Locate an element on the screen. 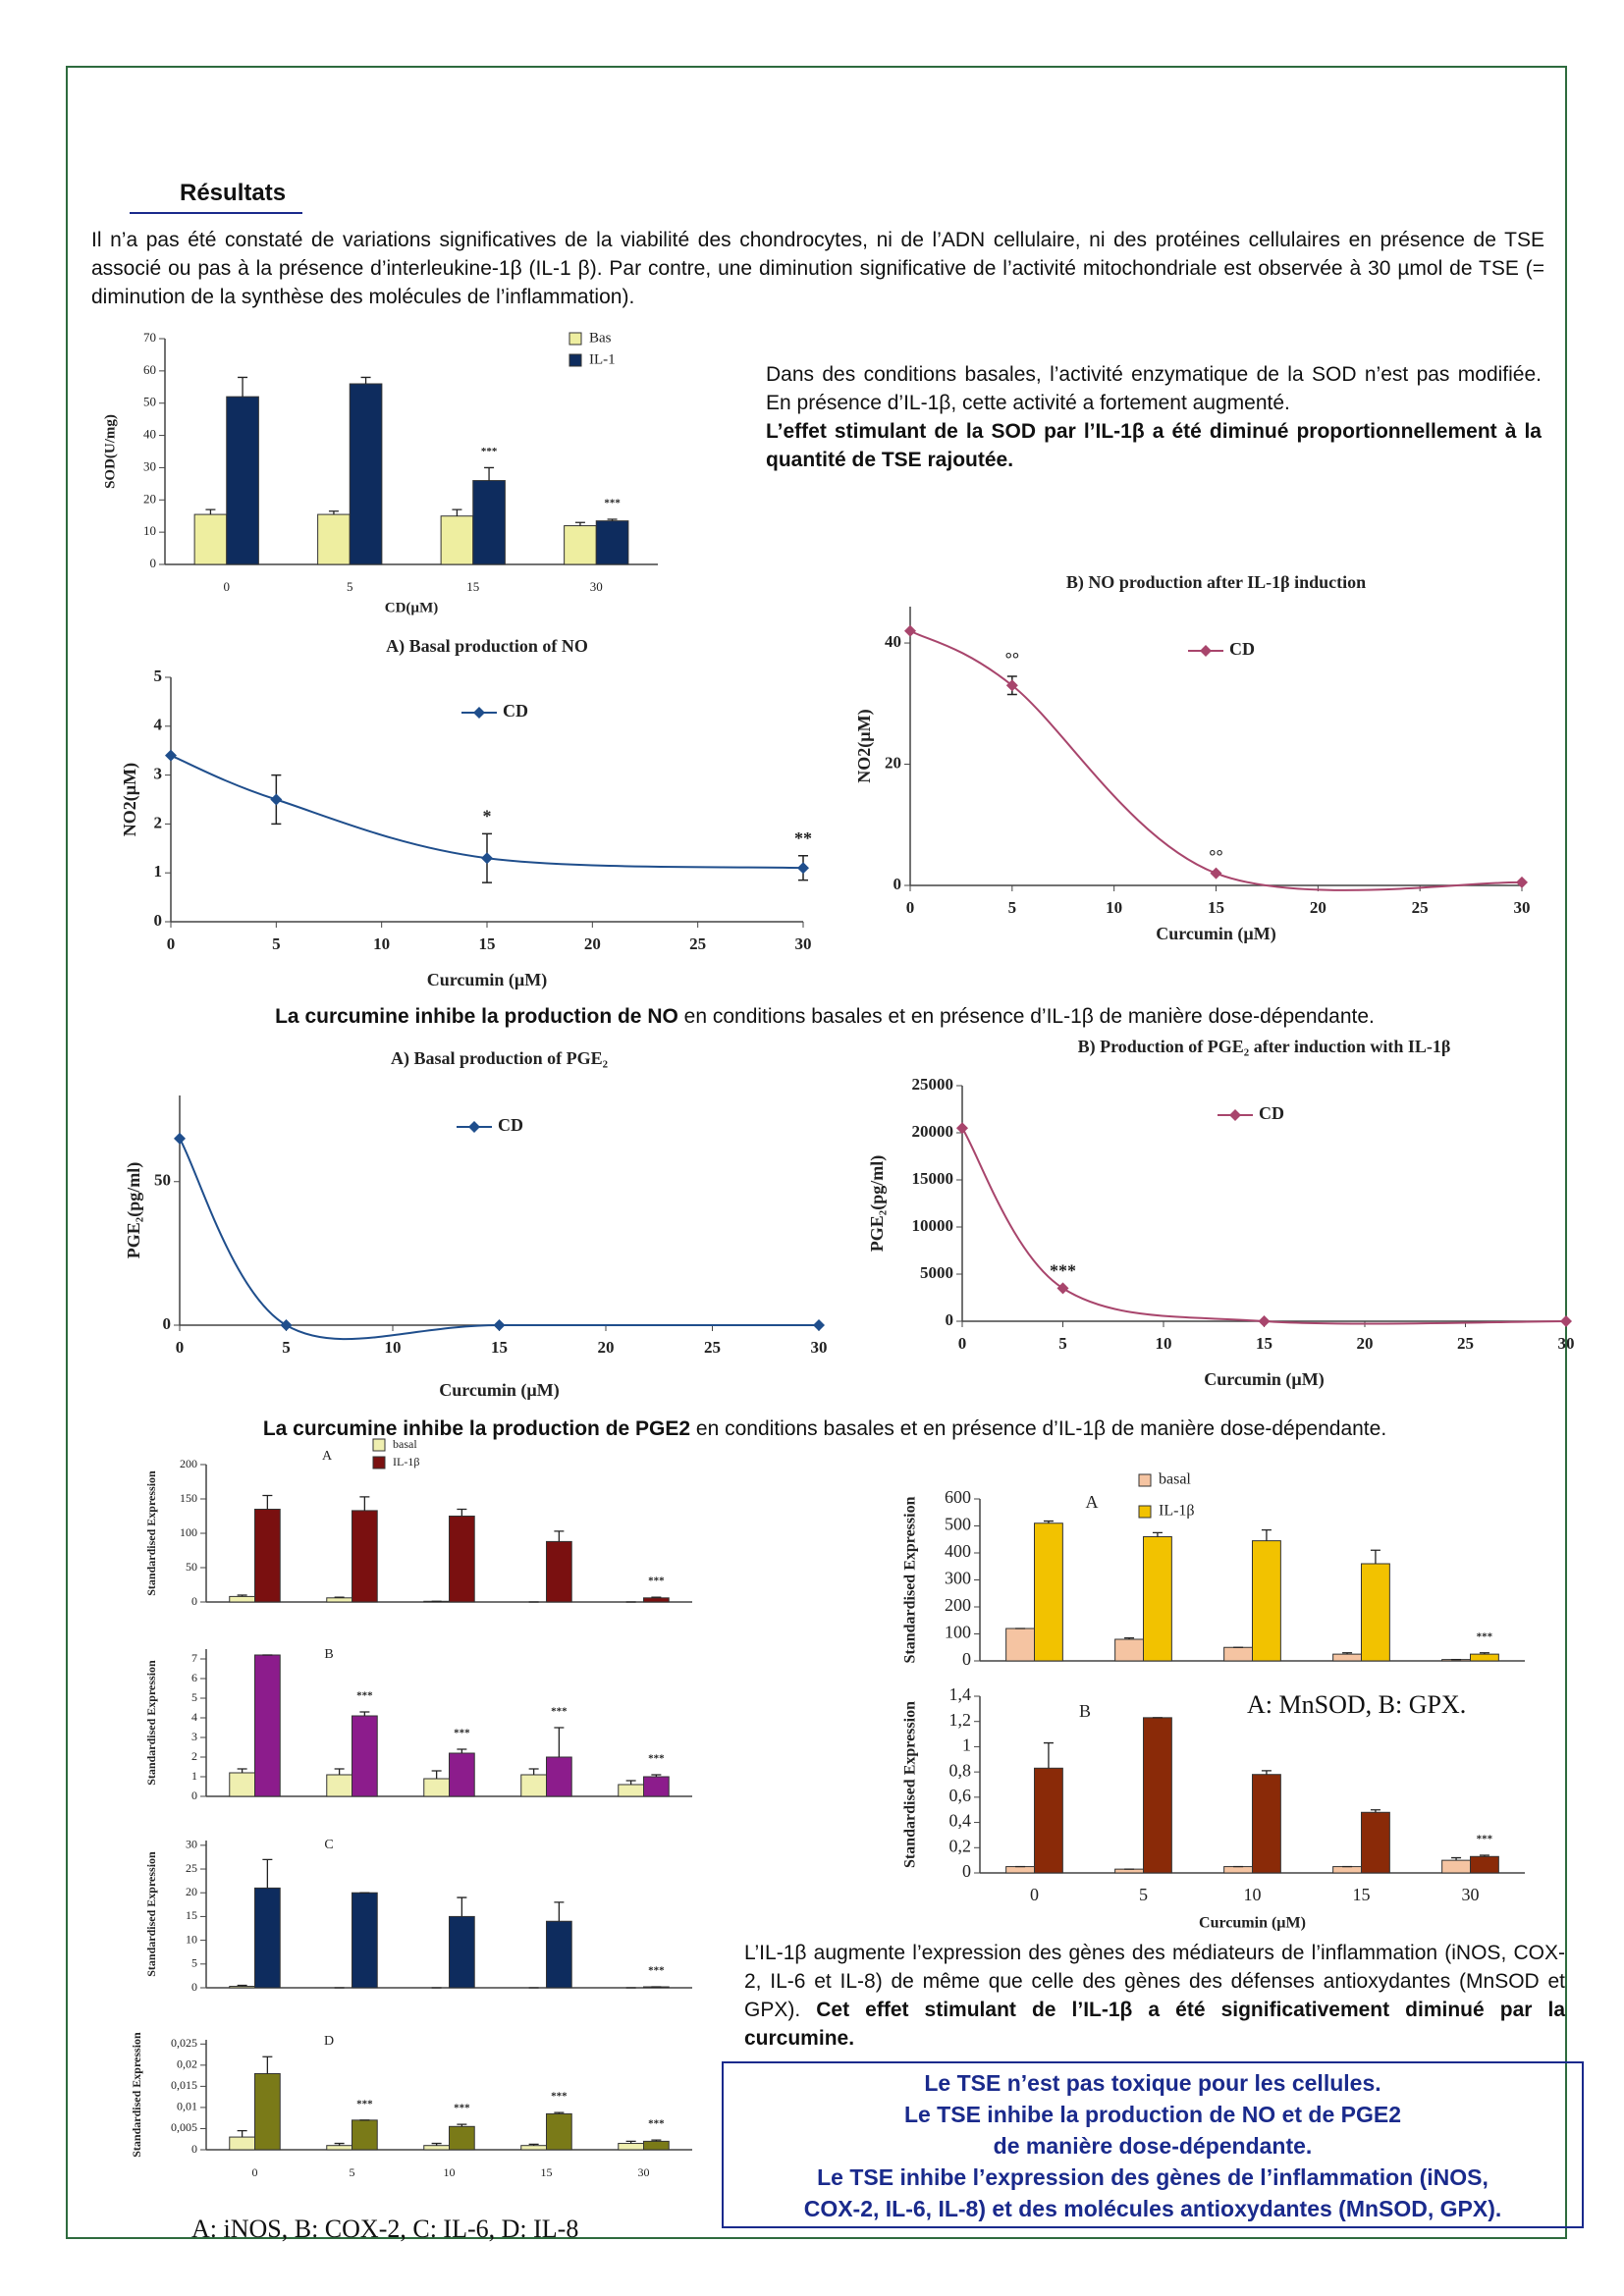  legend-marker is located at coordinates (479, 713).